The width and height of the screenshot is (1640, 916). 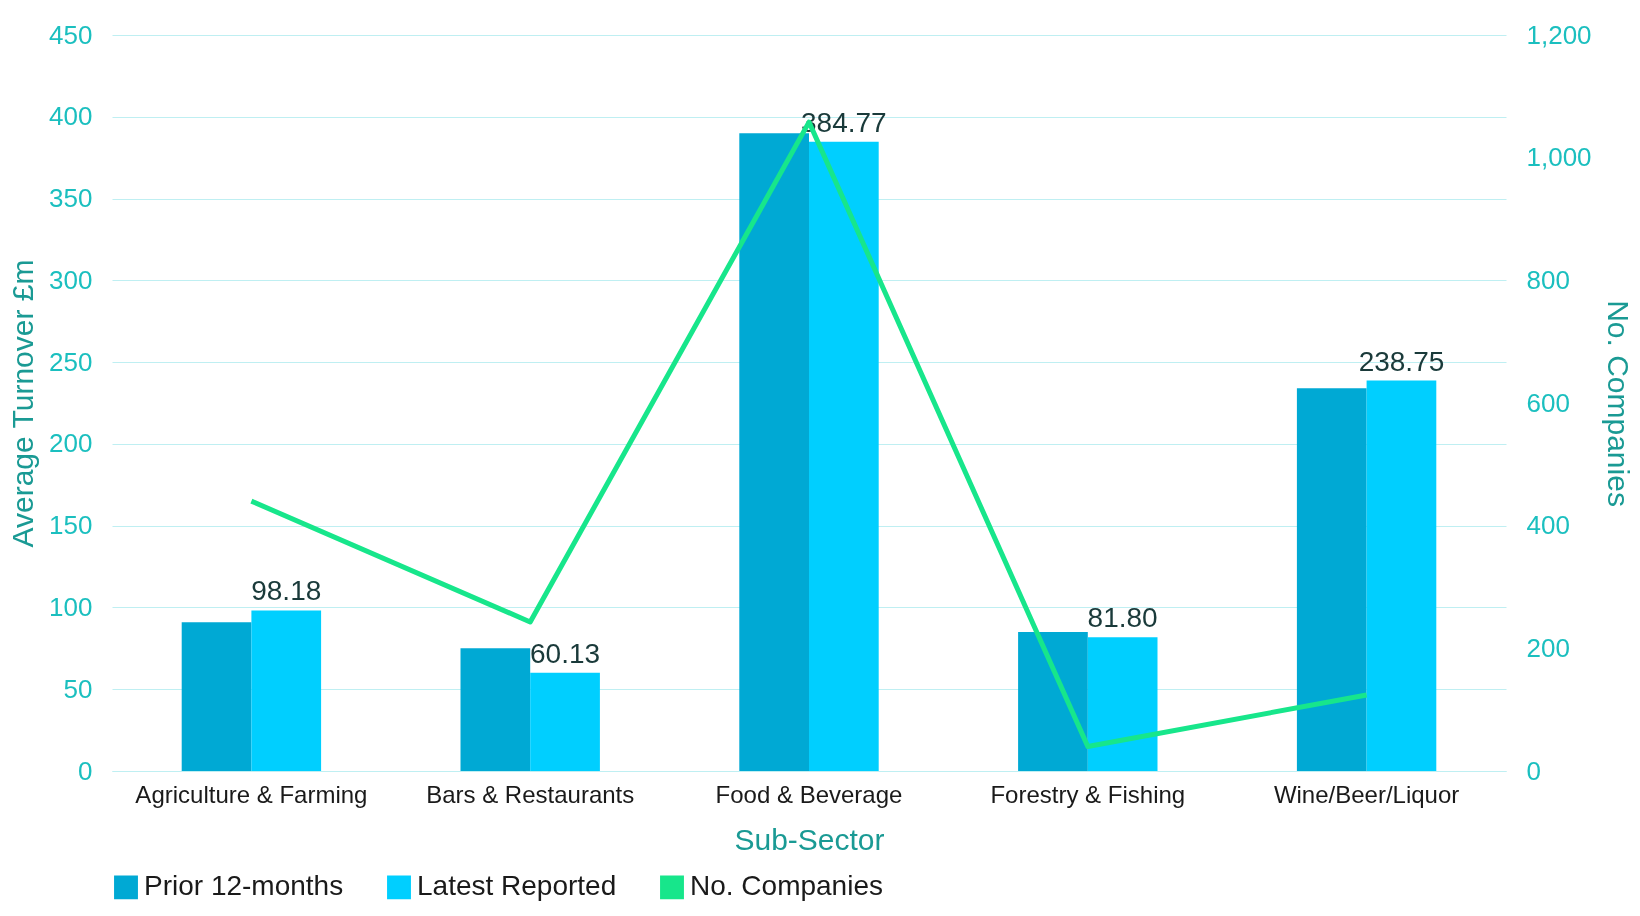 What do you see at coordinates (1548, 525) in the screenshot?
I see `y2-tick-label: 400` at bounding box center [1548, 525].